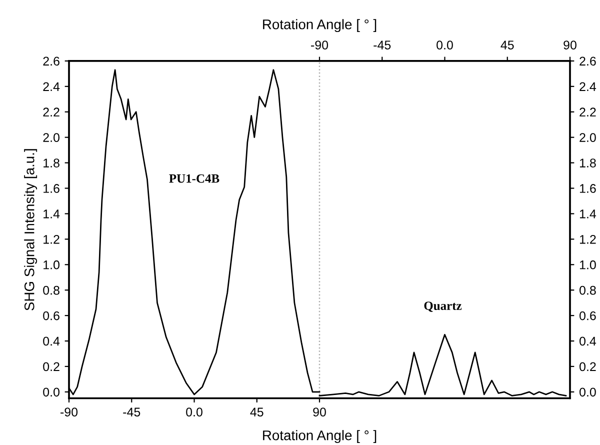 Image resolution: width=600 pixels, height=445 pixels. I want to click on x-tick-label: 0.0, so click(194, 412).